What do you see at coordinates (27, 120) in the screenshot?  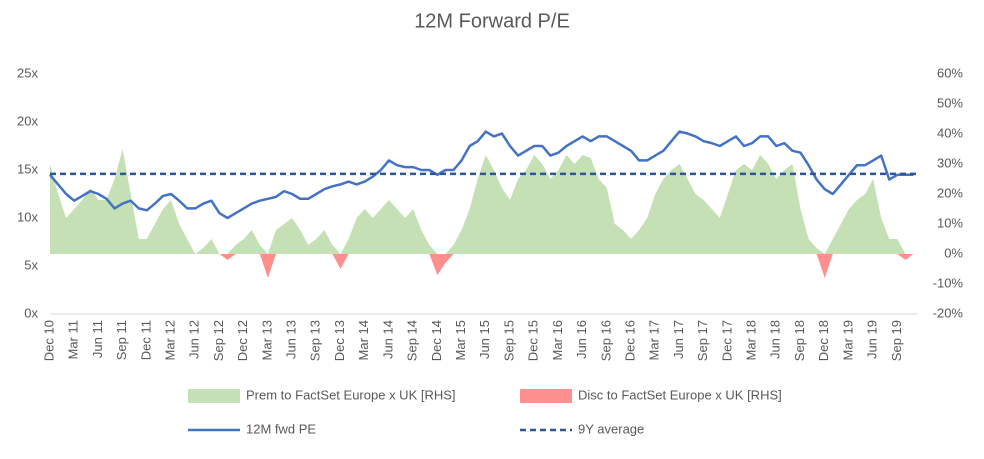 I see `y-tick-label: 20x` at bounding box center [27, 120].